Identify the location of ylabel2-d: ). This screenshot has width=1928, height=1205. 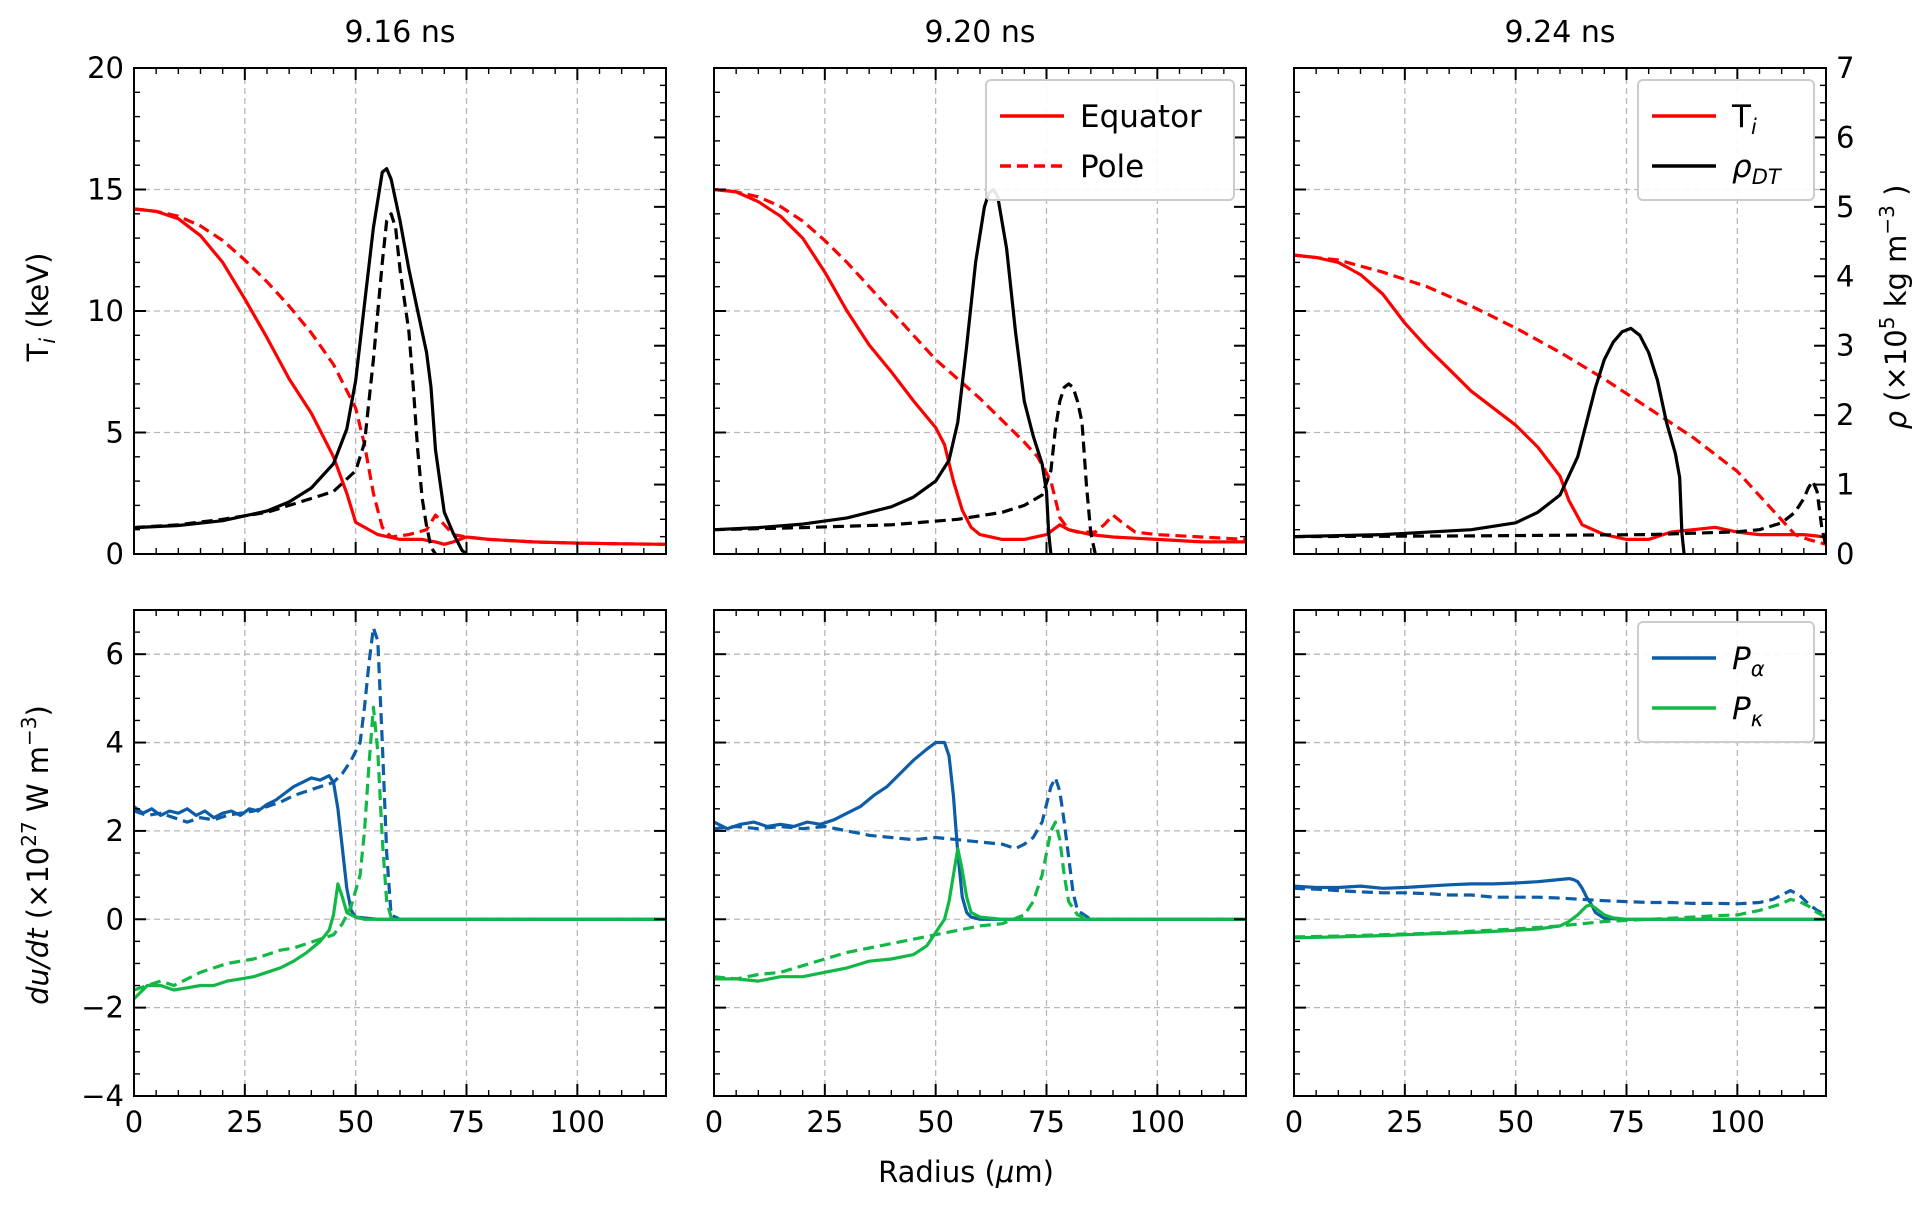
(38, 710).